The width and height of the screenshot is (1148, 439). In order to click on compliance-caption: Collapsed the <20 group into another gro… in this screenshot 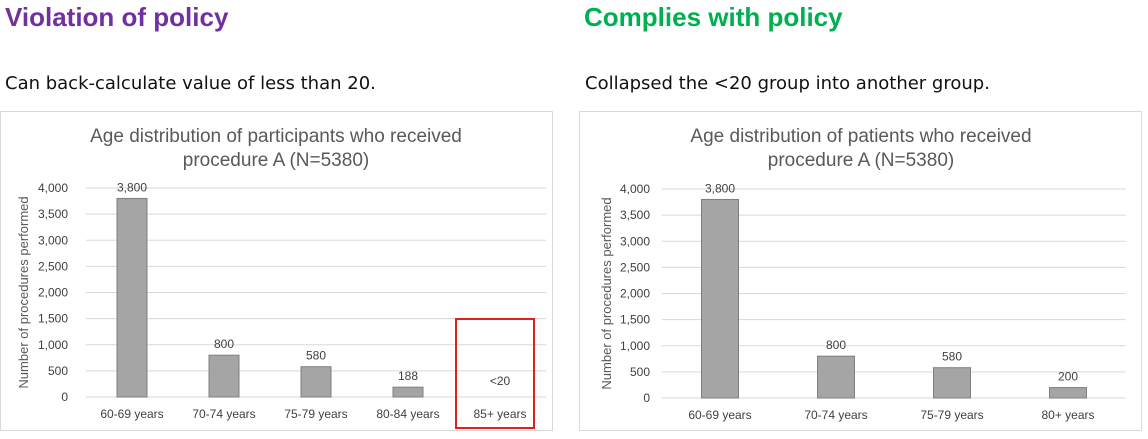, I will do `click(787, 83)`.